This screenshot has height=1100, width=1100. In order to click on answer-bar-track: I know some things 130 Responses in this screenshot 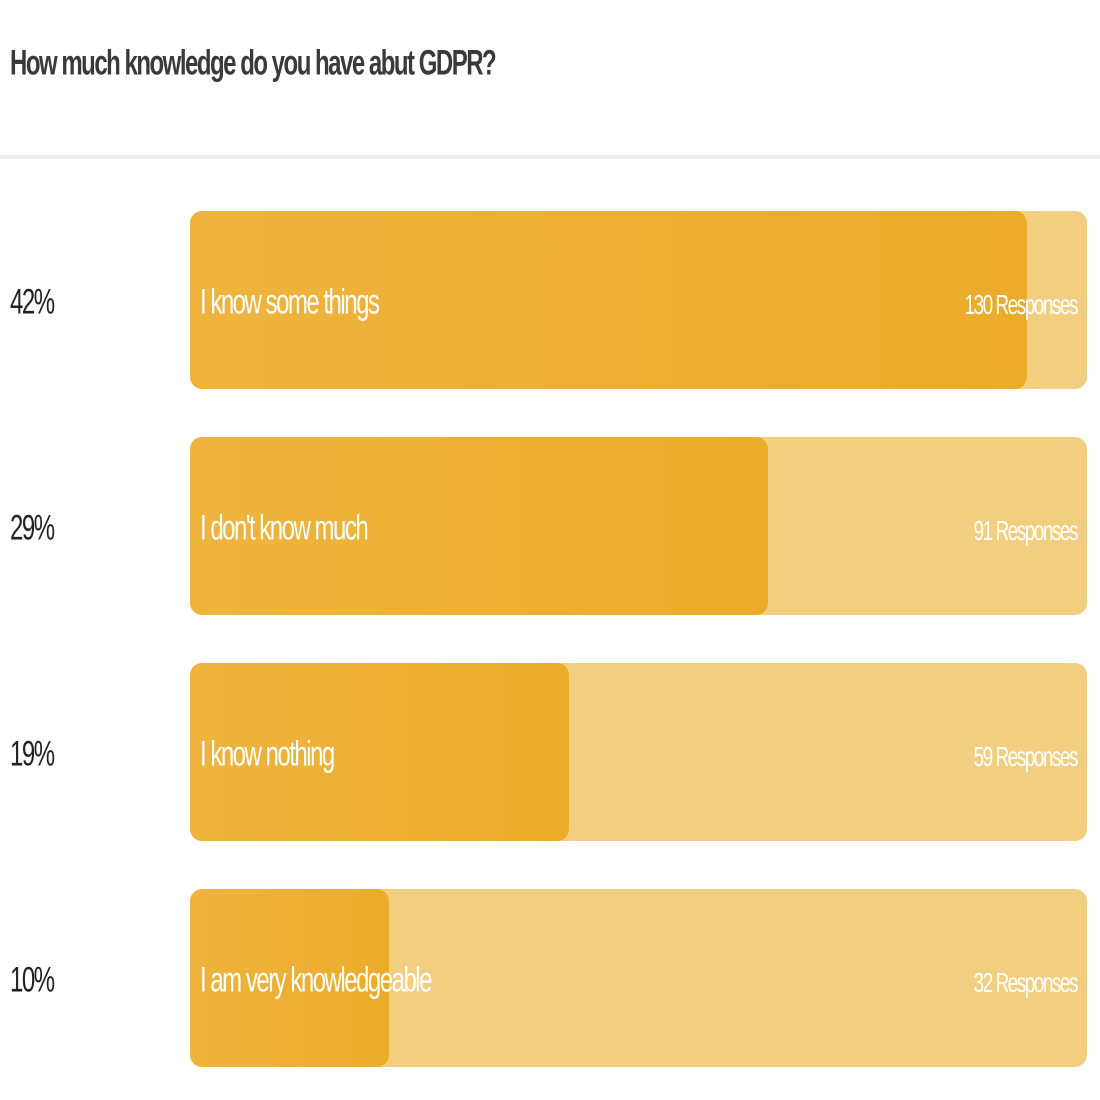, I will do `click(638, 300)`.